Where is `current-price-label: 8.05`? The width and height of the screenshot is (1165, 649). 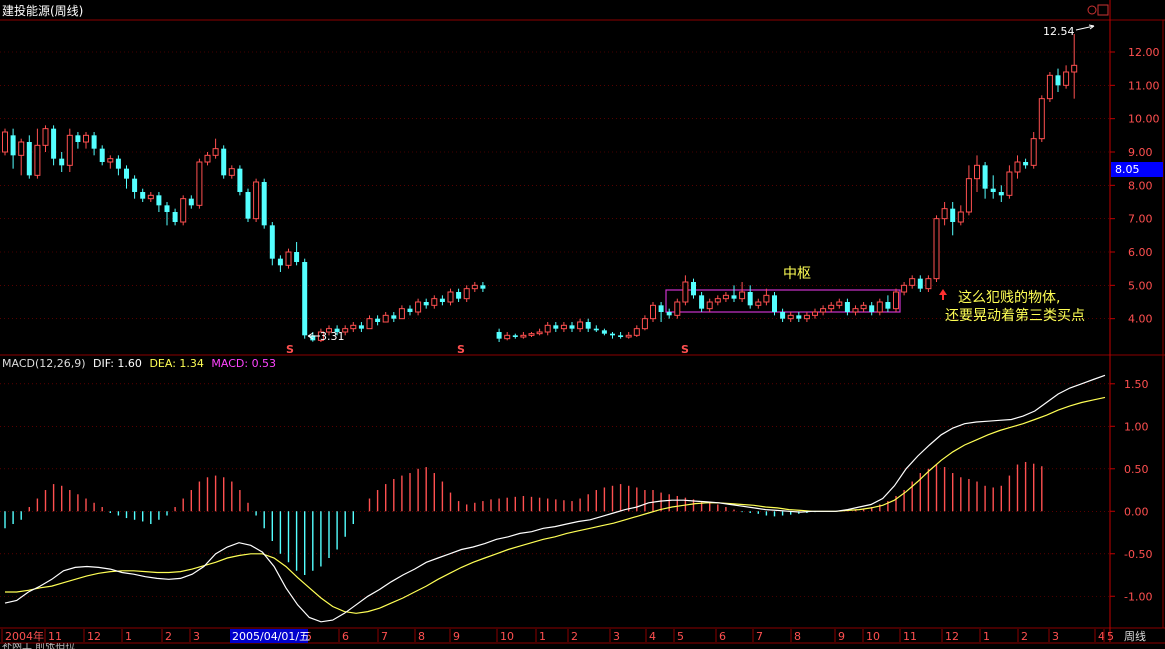
current-price-label: 8.05 is located at coordinates (1127, 169).